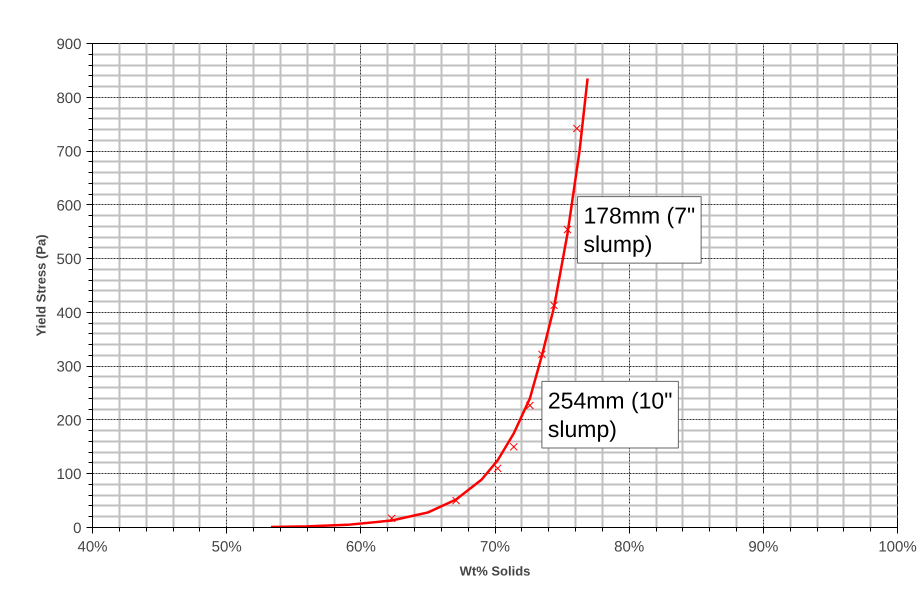 Image resolution: width=924 pixels, height=598 pixels. I want to click on y-tick-label: 800, so click(69, 98).